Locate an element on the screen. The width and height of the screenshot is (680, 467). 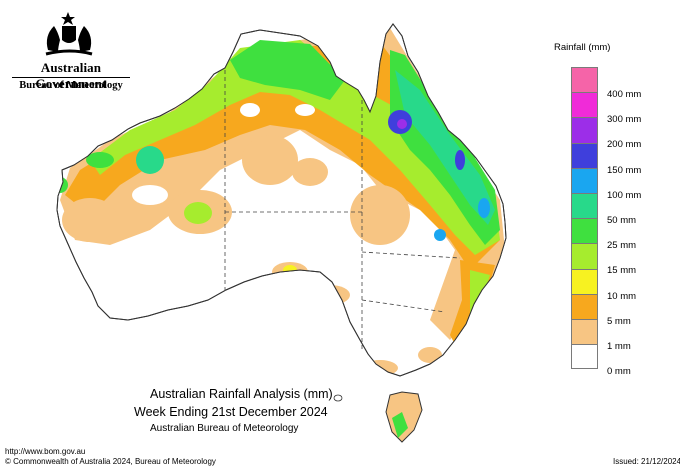
footer-issued: Issued: 21/12/2024 is located at coordinates (646, 461).